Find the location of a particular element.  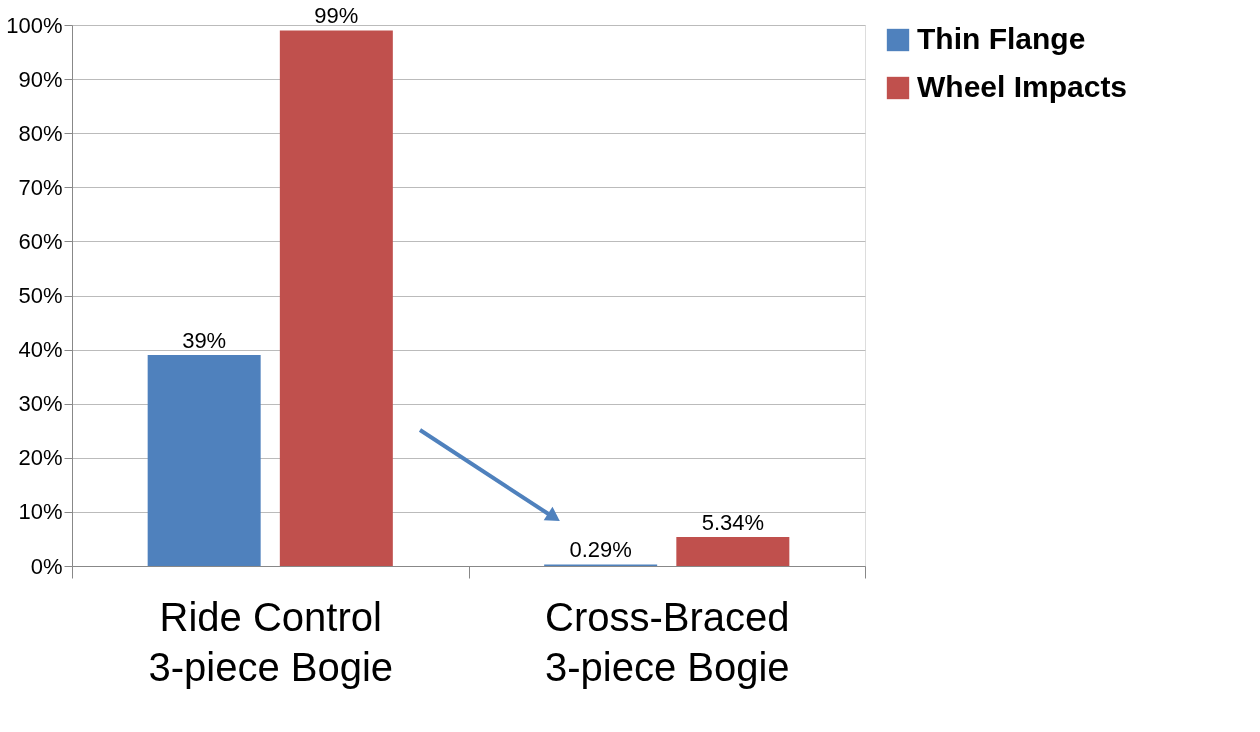

data-label: 39% is located at coordinates (204, 341).